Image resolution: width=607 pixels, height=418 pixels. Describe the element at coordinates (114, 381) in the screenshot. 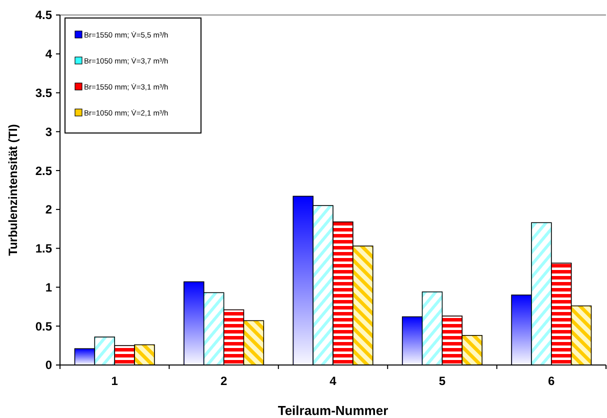

I see `x-tick-label: 1` at that location.